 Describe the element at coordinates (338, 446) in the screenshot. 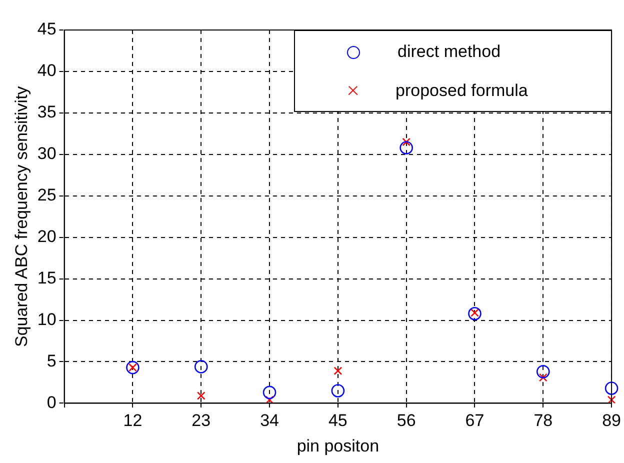

I see `x-axis-title: pin positon` at that location.